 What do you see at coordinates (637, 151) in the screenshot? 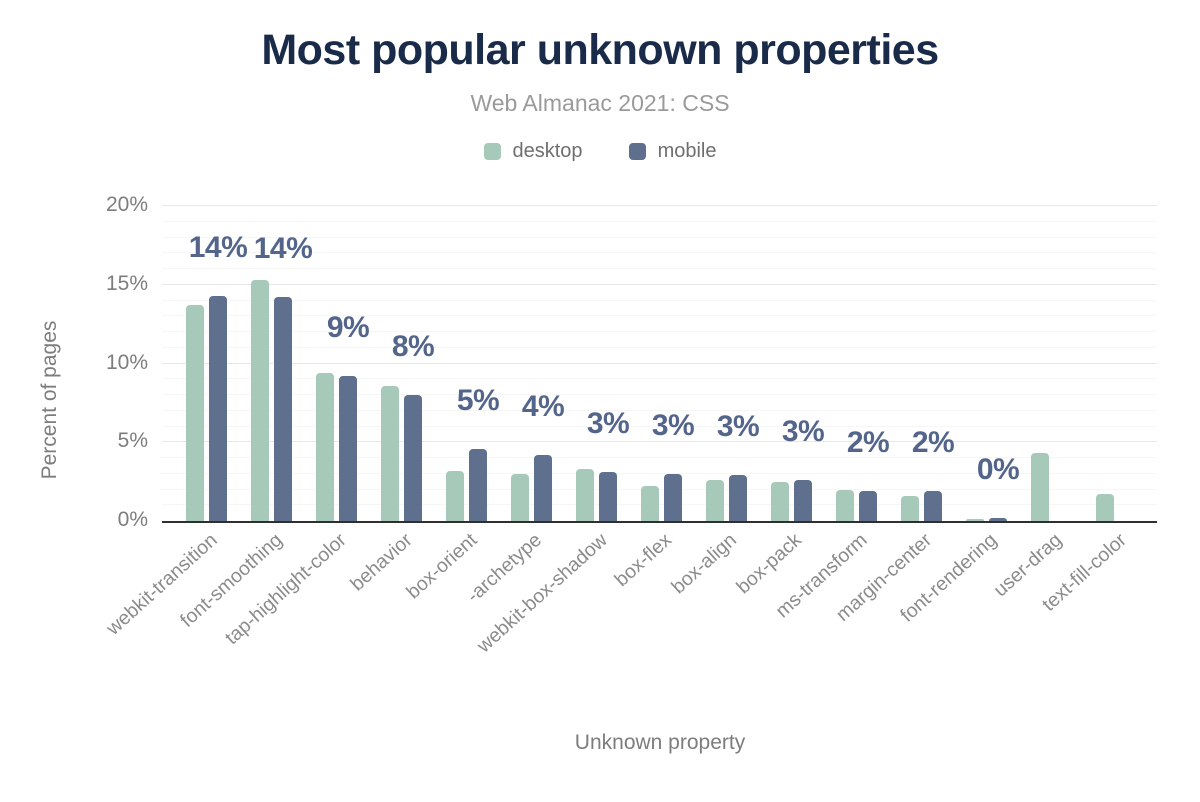
I see `legend-swatch-mobile` at bounding box center [637, 151].